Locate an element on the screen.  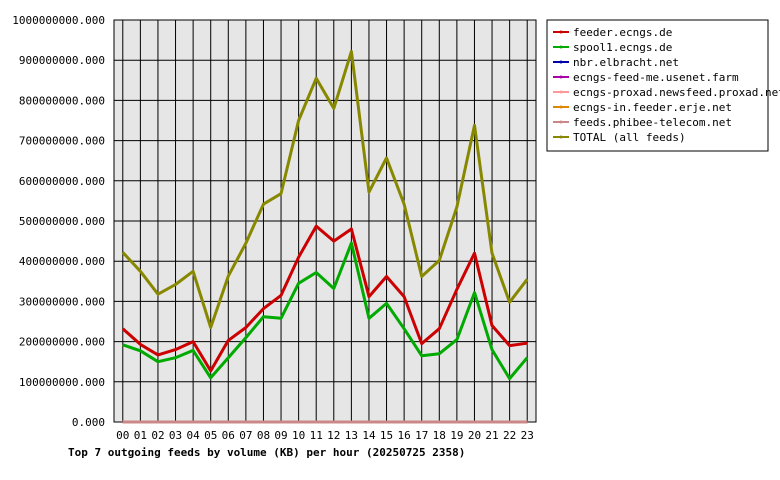
x-tick-label: 18 is located at coordinates (439, 435).